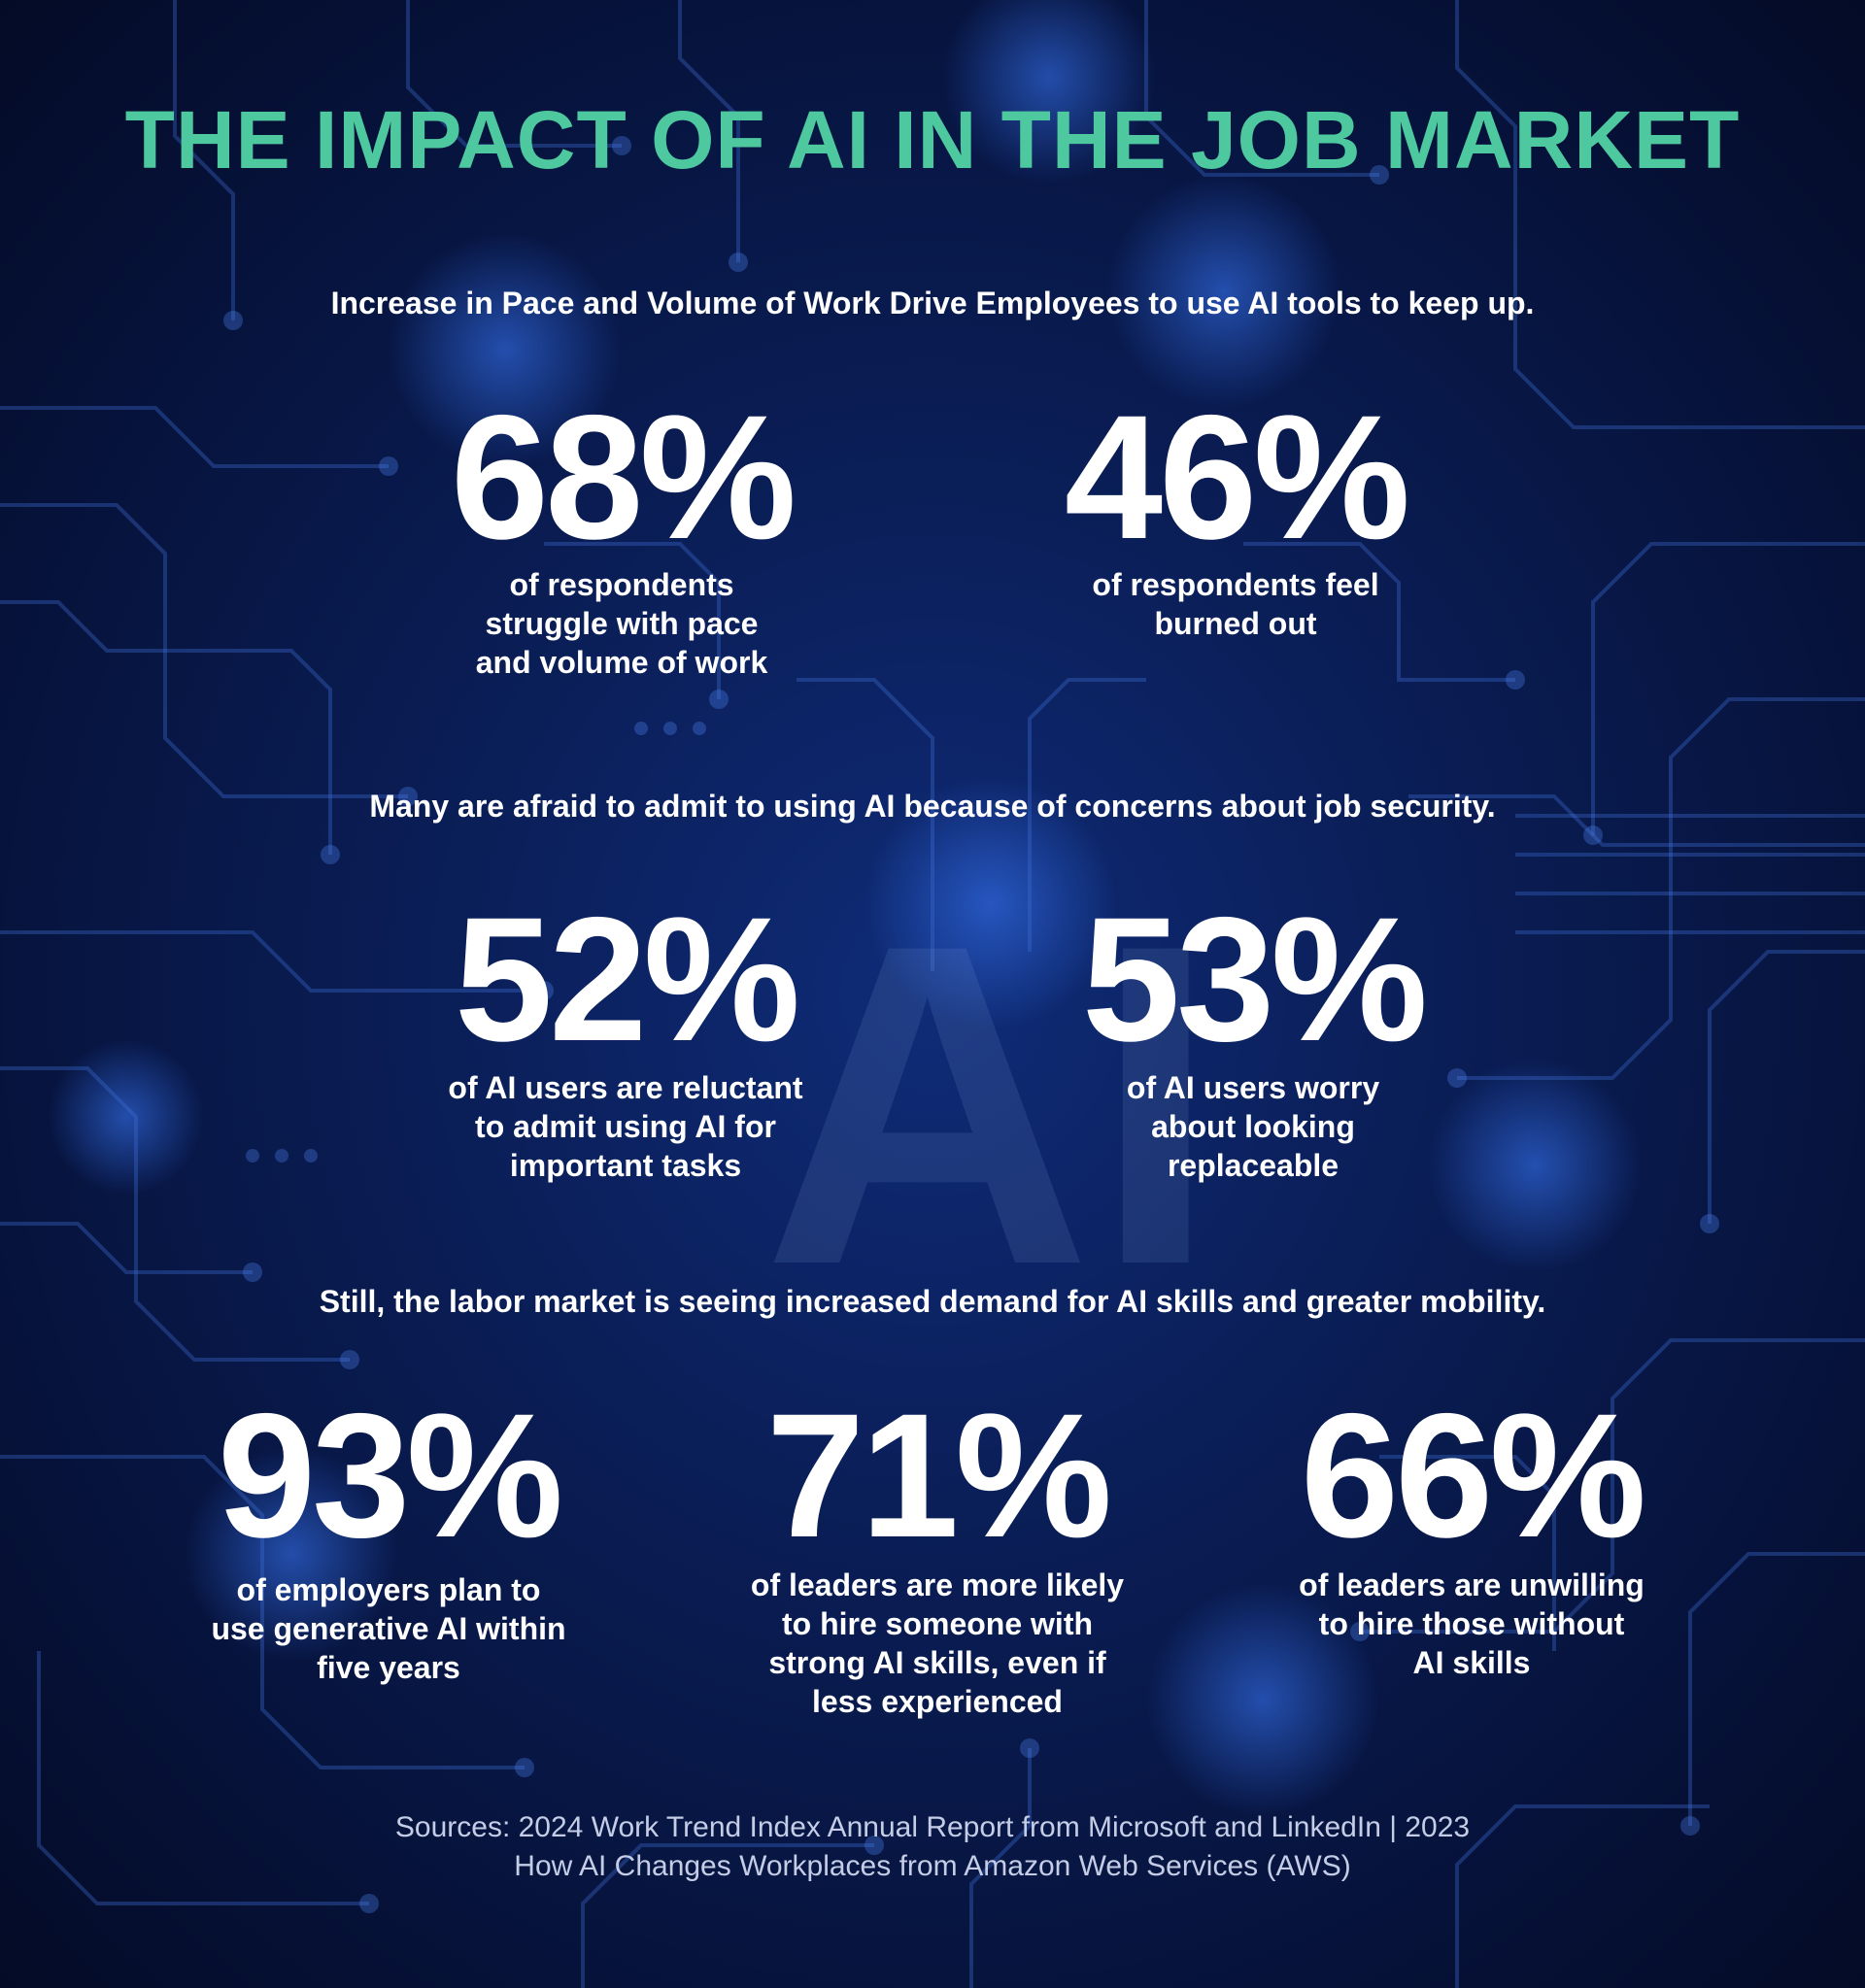 This screenshot has width=1865, height=1988. Describe the element at coordinates (1235, 623) in the screenshot. I see `stat-description-line: burned out` at that location.